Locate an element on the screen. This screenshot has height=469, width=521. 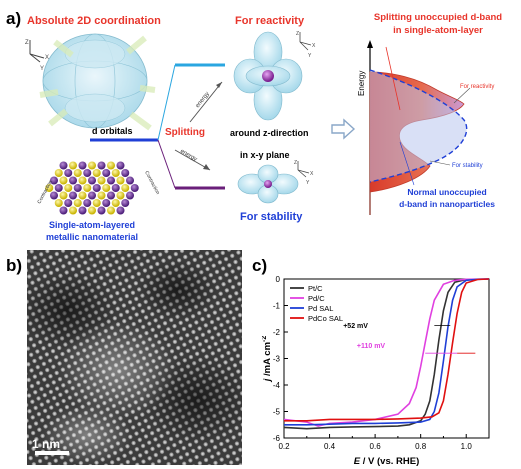
annotation-52mv: +52 mV is located at coordinates (355, 326).